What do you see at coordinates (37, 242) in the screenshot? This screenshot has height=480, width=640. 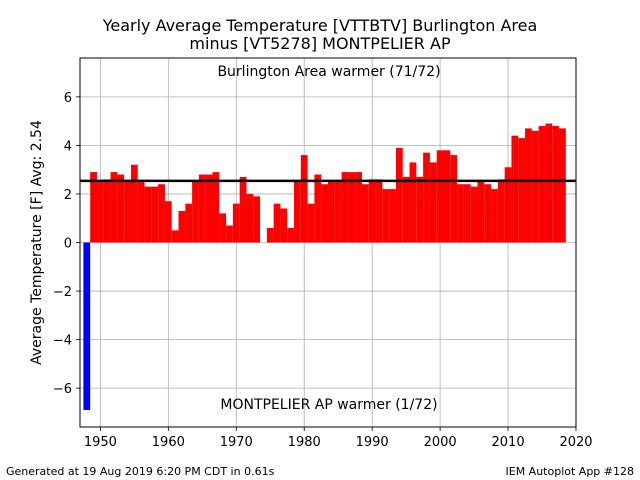 I see `y-axis-label: Average Temperature [F] Avg: 2.54` at bounding box center [37, 242].